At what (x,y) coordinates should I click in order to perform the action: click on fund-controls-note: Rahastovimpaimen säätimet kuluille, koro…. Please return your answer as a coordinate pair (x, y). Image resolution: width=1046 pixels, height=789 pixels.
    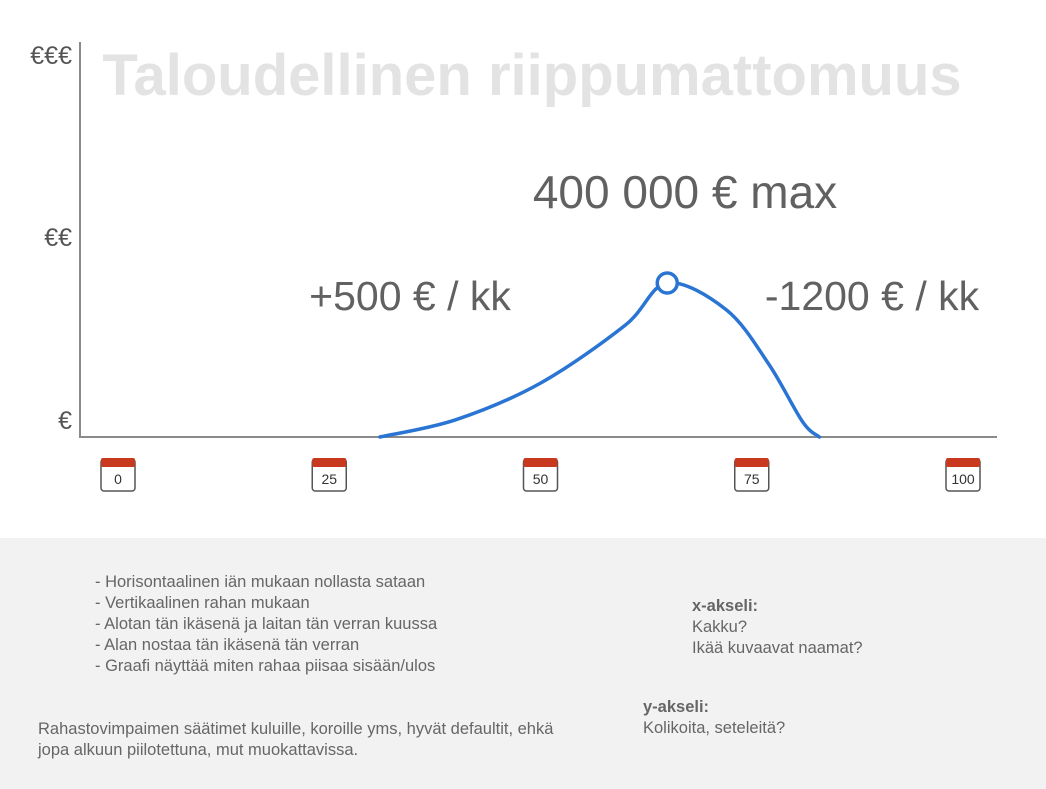
    Looking at the image, I should click on (296, 739).